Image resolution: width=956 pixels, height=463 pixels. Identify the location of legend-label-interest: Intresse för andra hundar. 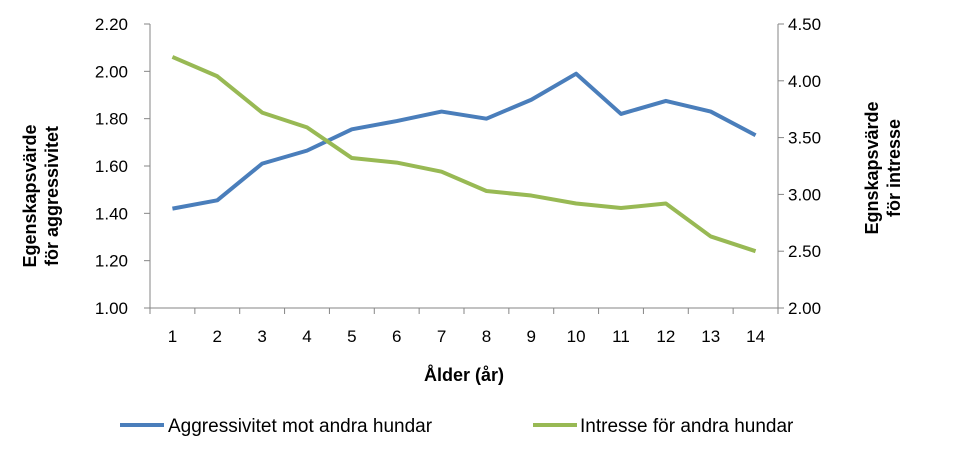
(687, 426).